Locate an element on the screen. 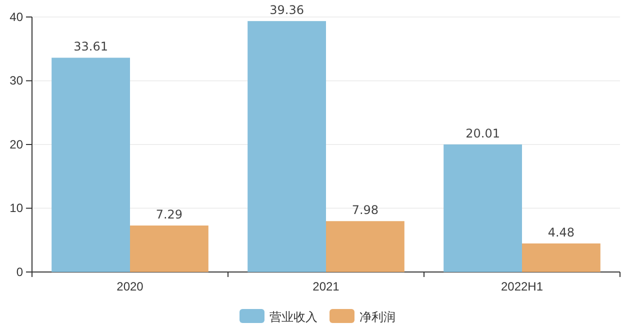 This screenshot has width=635, height=335. data-label: 4.48 is located at coordinates (561, 232).